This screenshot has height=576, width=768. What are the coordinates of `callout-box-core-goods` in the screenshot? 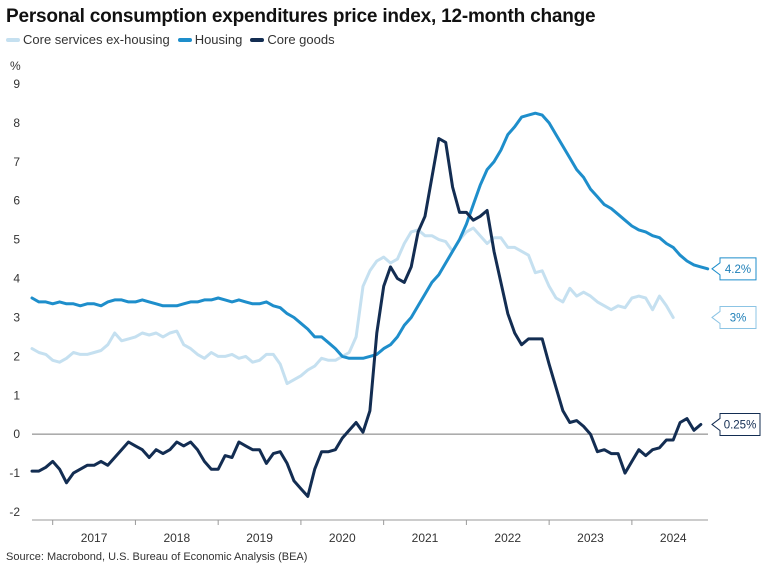 It's located at (736, 424).